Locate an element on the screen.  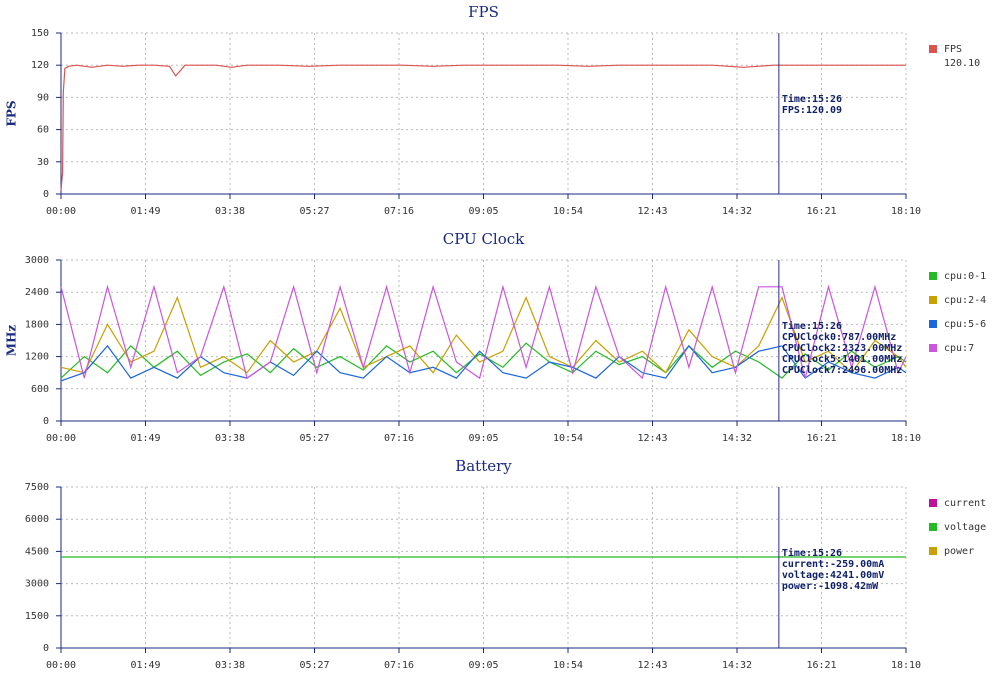
cursor-readout: CPUClock0:787.00MHz is located at coordinates (839, 337).